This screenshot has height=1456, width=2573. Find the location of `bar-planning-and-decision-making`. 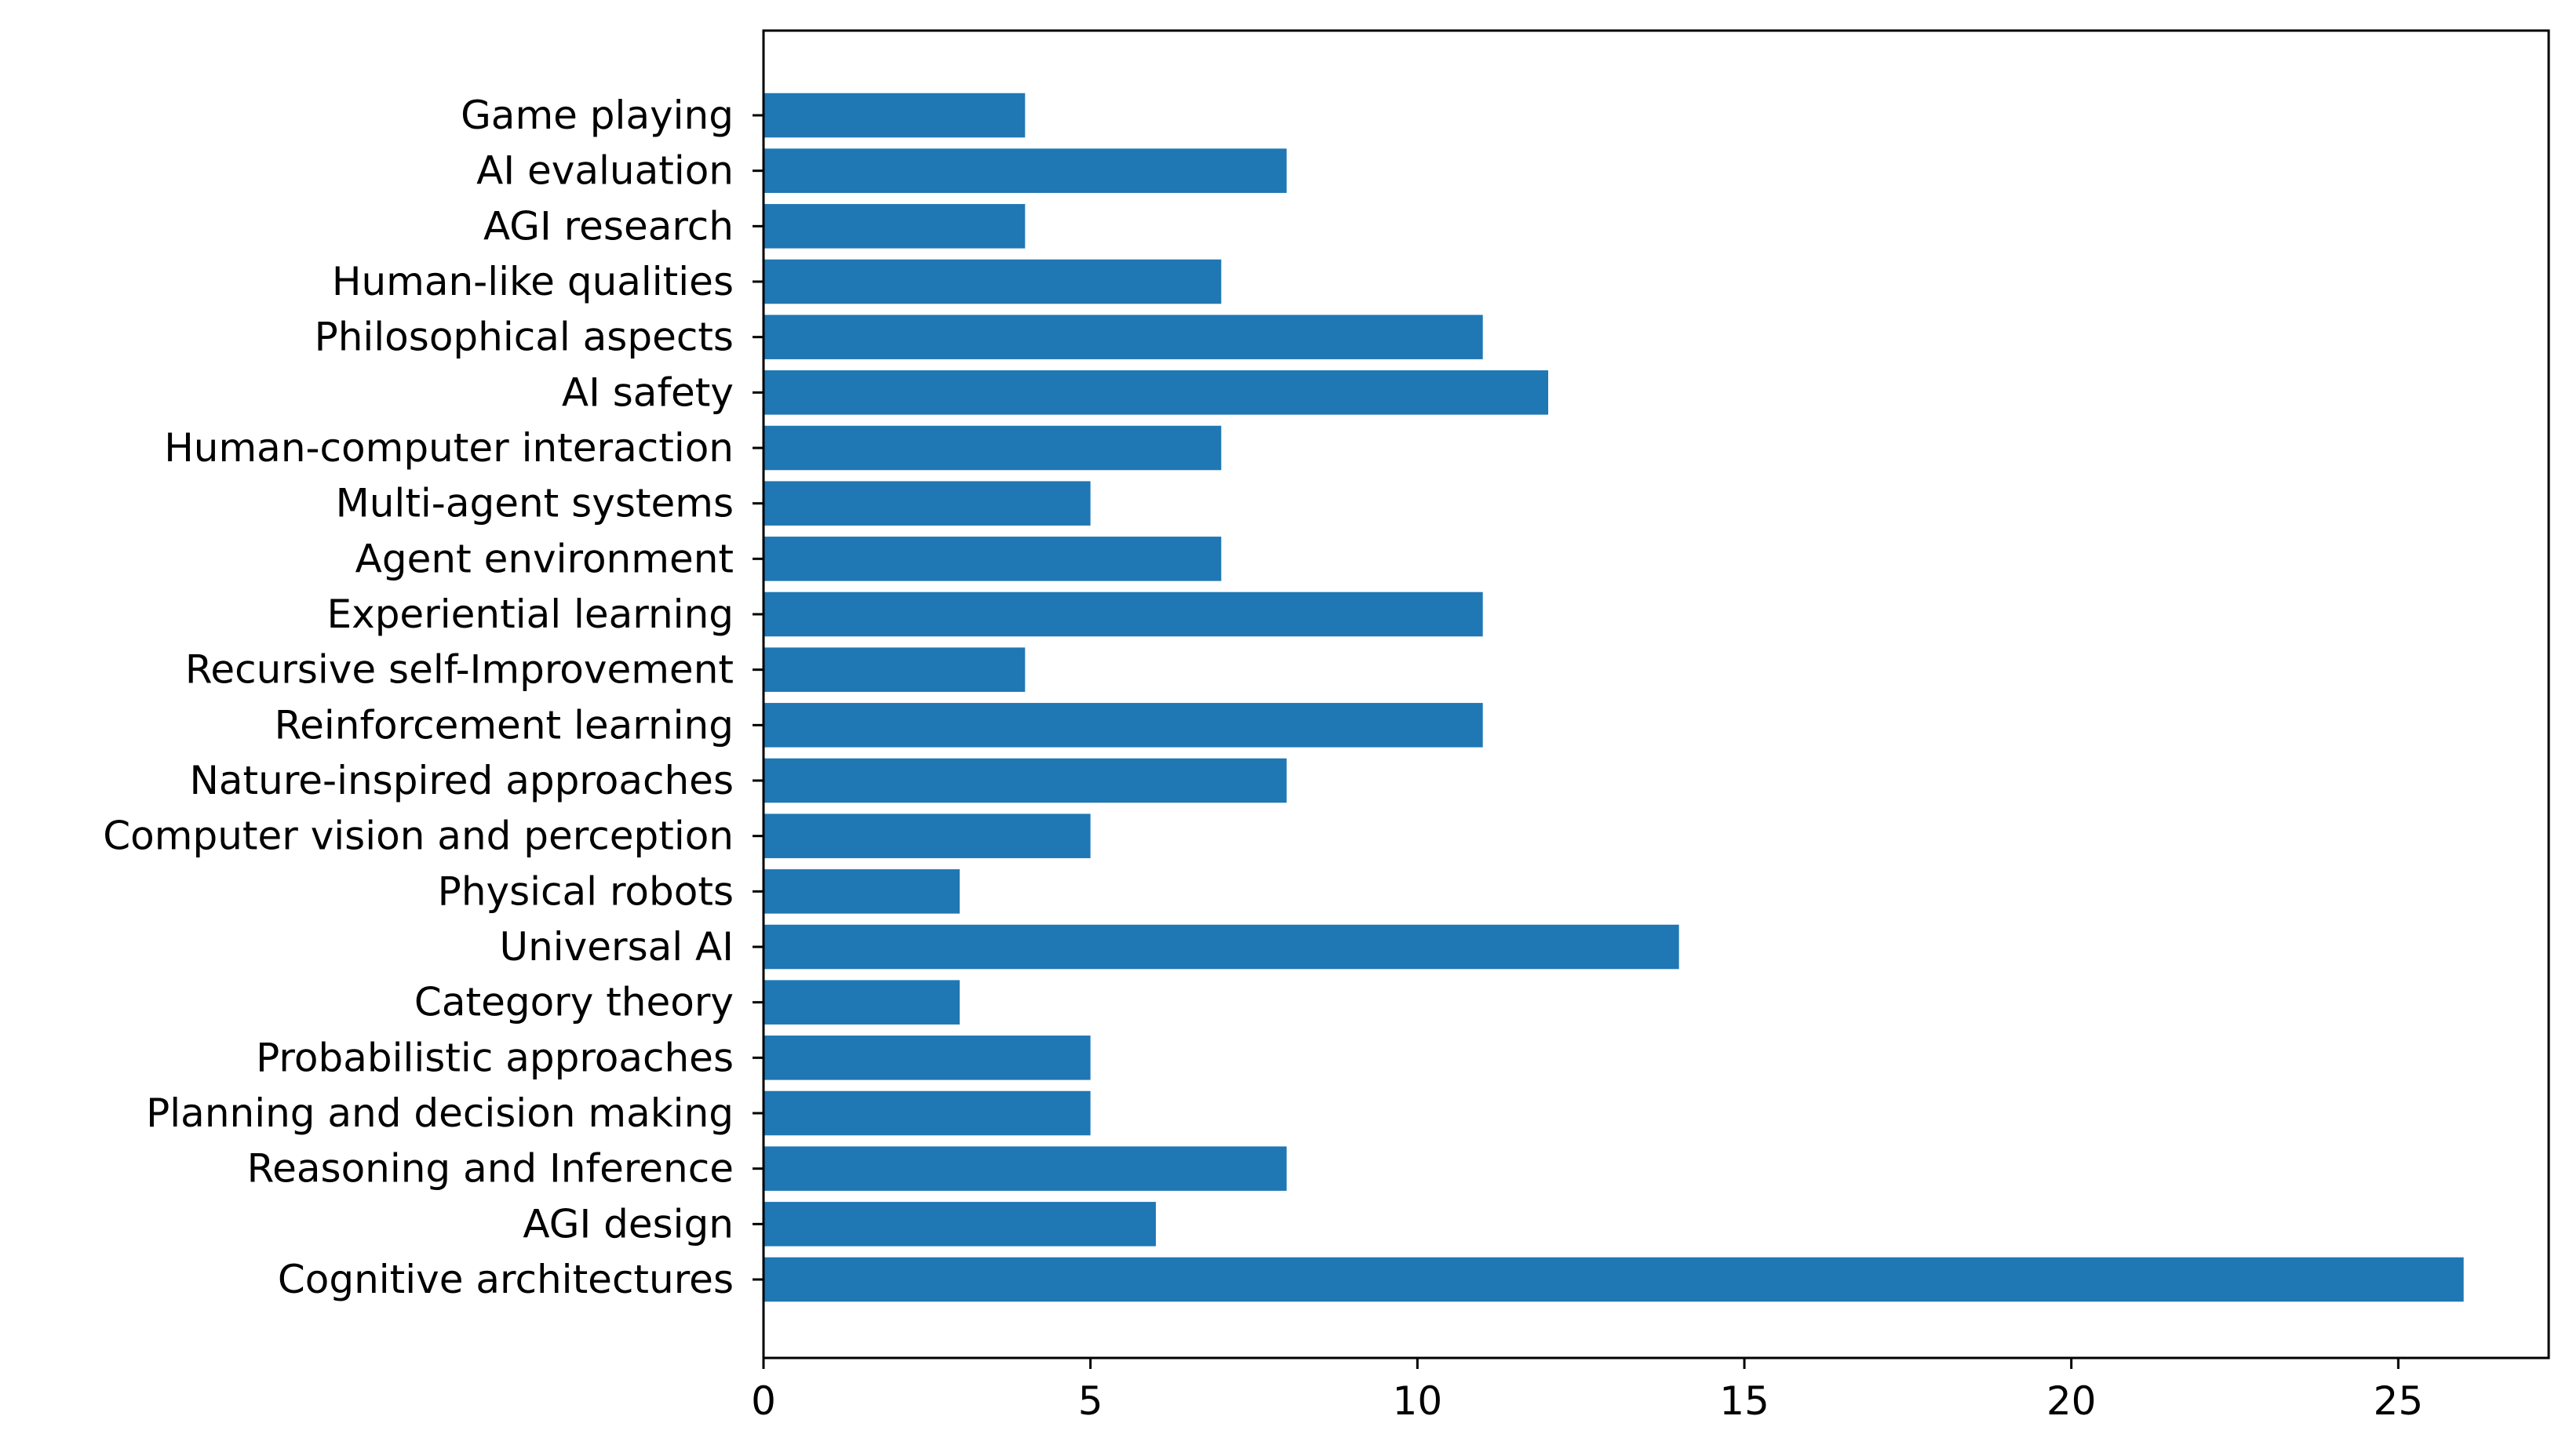

bar-planning-and-decision-making is located at coordinates (927, 1113).